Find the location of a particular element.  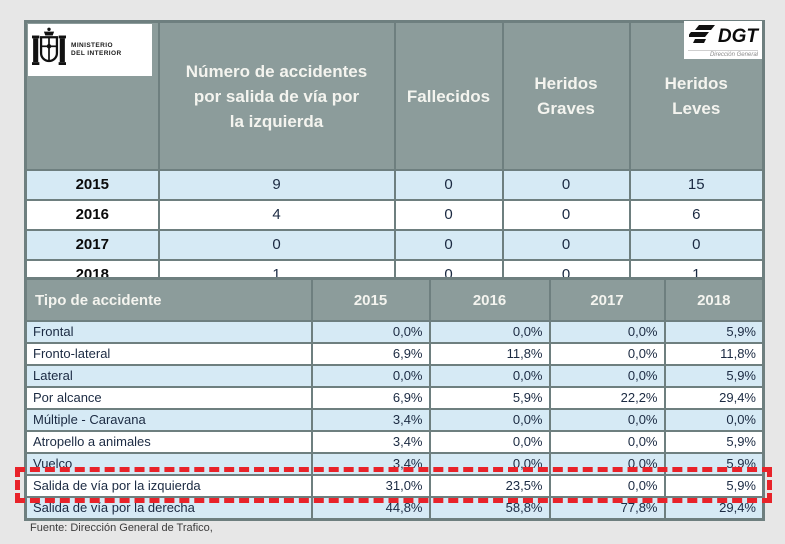

type-cell: Por alcance is located at coordinates (168, 398).